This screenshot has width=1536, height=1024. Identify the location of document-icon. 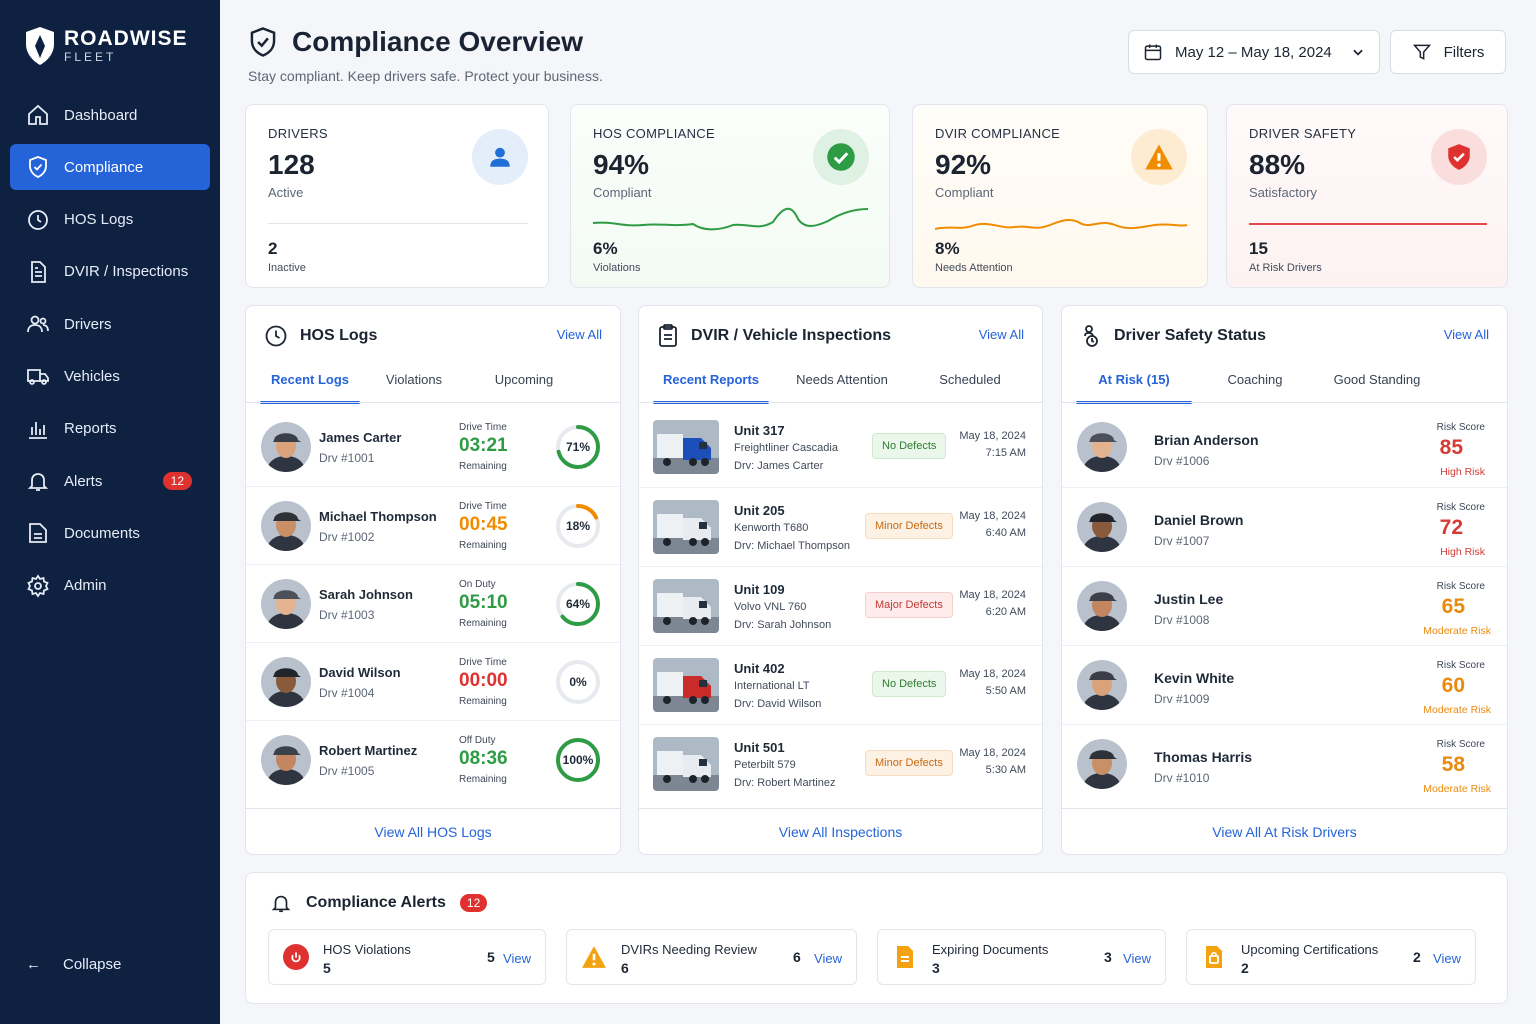
(905, 957).